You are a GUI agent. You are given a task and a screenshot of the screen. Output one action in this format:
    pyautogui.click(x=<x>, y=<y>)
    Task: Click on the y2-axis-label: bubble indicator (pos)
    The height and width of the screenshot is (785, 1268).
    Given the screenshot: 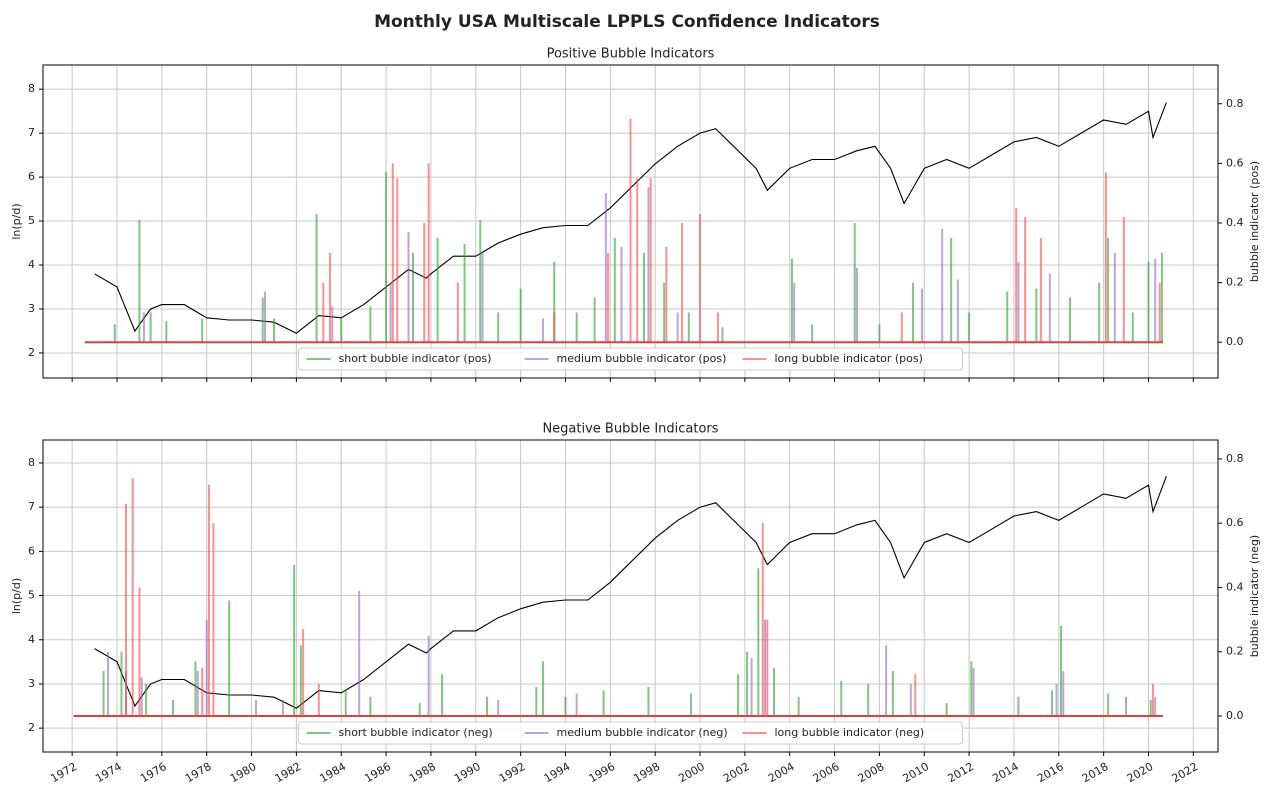 What is the action you would take?
    pyautogui.click(x=1254, y=221)
    